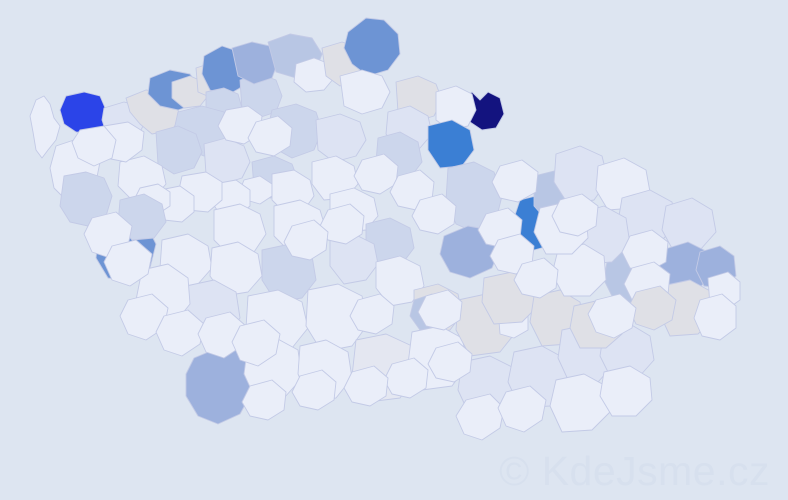  Describe the element at coordinates (144, 317) in the screenshot. I see `district-filler-sw1` at that location.